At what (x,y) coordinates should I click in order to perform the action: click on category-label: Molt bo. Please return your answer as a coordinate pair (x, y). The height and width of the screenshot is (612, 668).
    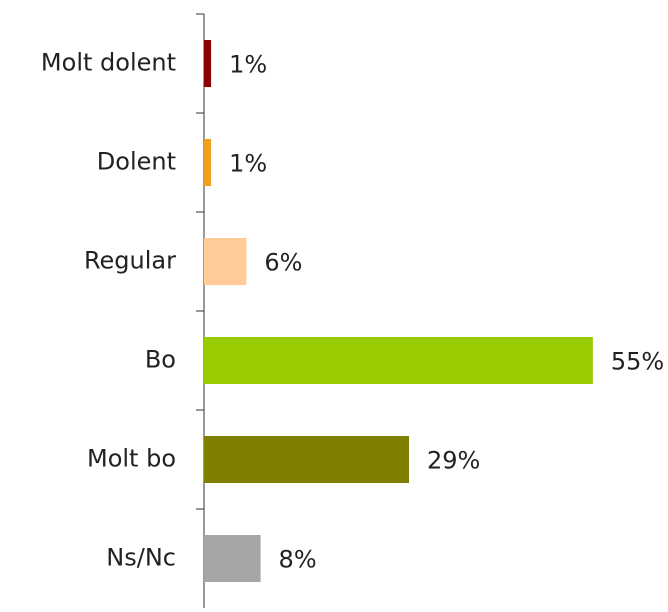
    Looking at the image, I should click on (131, 459).